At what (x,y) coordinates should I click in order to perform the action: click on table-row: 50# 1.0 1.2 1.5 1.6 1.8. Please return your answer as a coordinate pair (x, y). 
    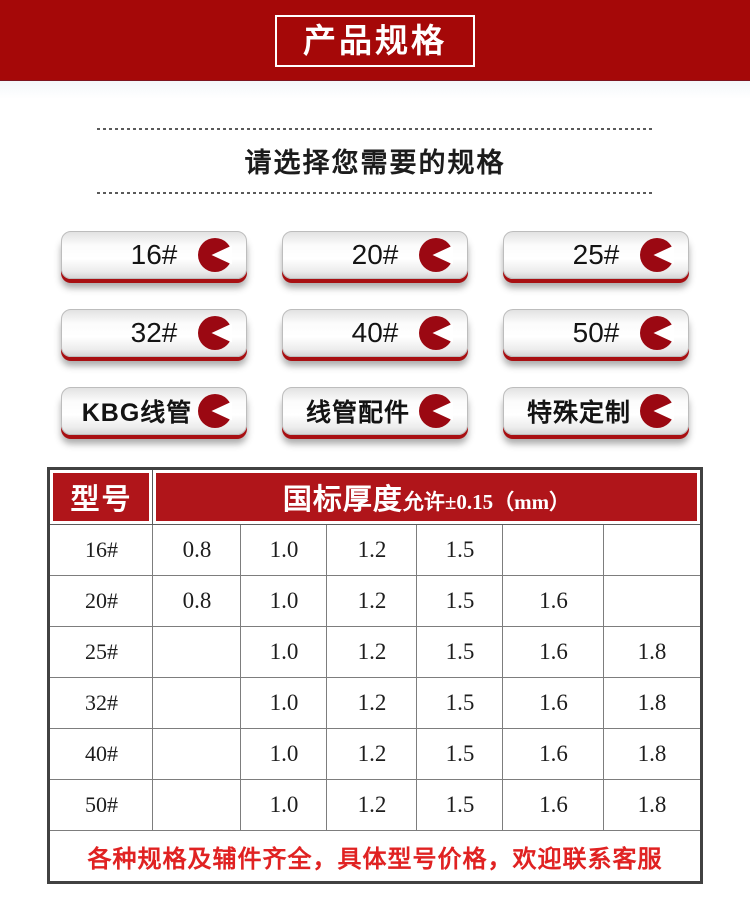
    Looking at the image, I should click on (375, 805).